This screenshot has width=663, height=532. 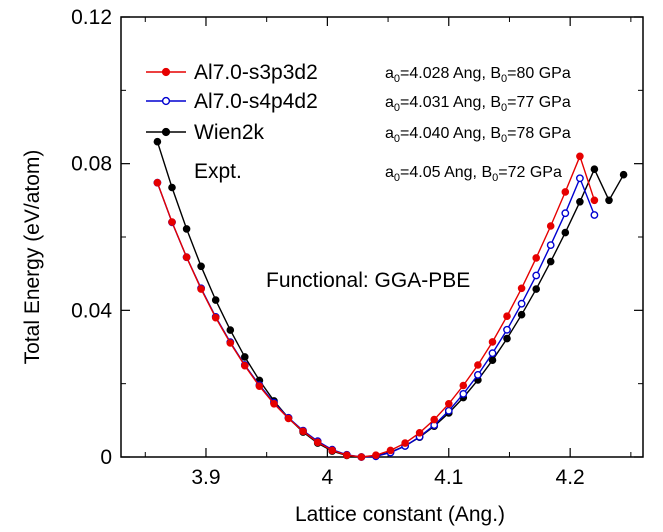 What do you see at coordinates (378, 172) in the screenshot?
I see `legend-entry: Expt. a0=4.05 Ang, B0=72 GPa` at bounding box center [378, 172].